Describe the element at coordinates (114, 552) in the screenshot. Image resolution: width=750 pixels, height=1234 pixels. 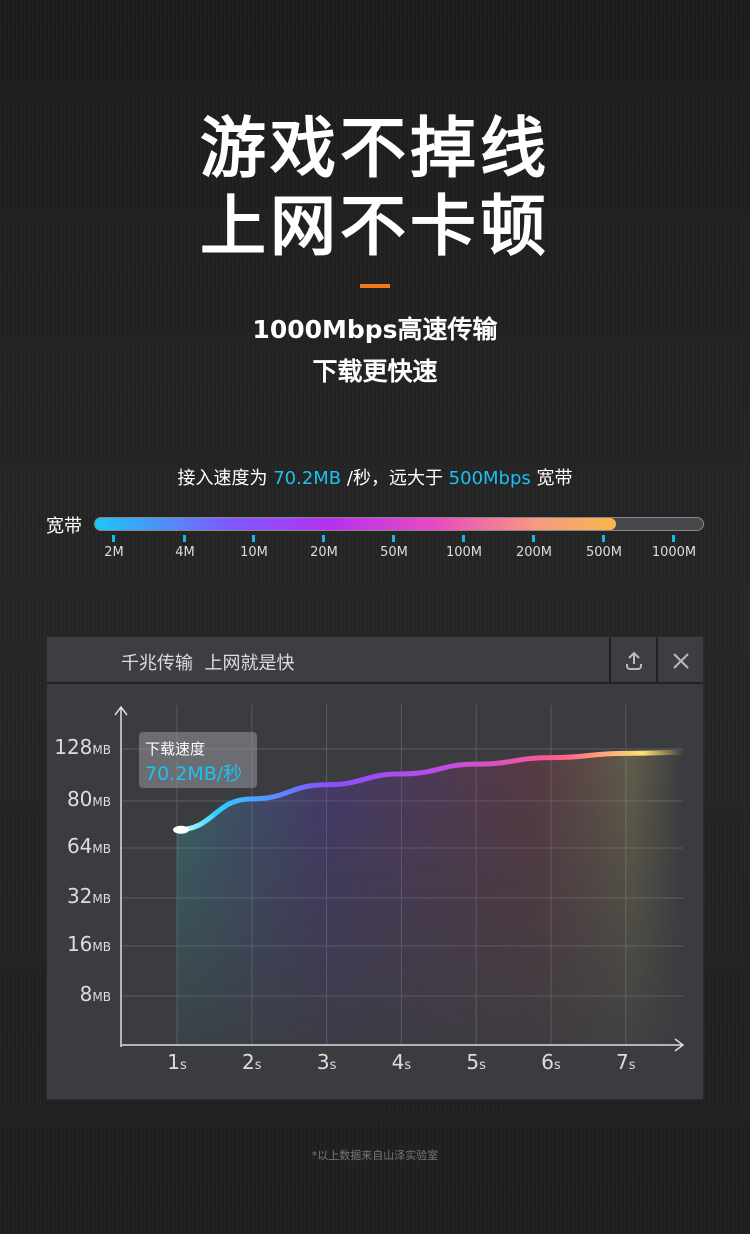
I see `bandwidth-tick-label: 2M` at that location.